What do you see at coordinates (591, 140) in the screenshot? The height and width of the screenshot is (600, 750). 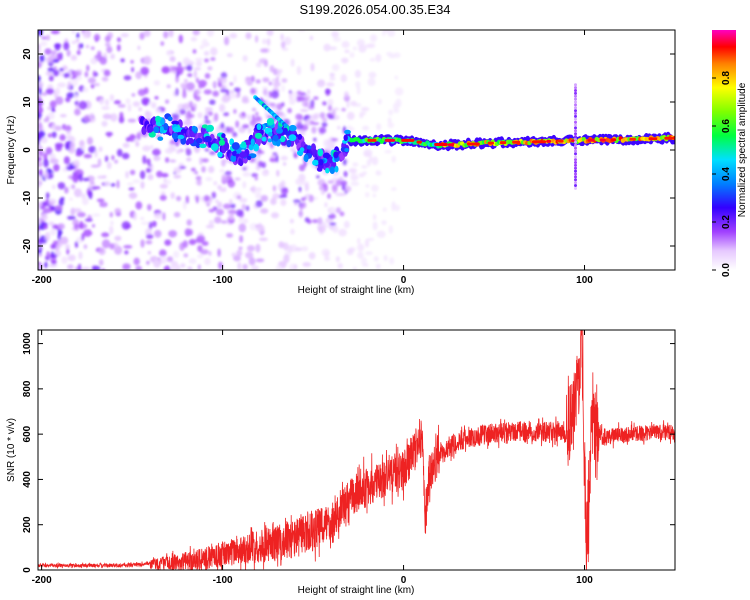 I see `track-hot-segment` at bounding box center [591, 140].